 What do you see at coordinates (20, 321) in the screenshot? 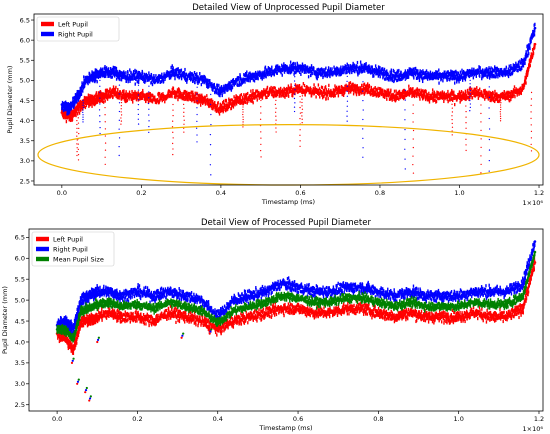
I see `y-tick-label: 4.5` at bounding box center [20, 321].